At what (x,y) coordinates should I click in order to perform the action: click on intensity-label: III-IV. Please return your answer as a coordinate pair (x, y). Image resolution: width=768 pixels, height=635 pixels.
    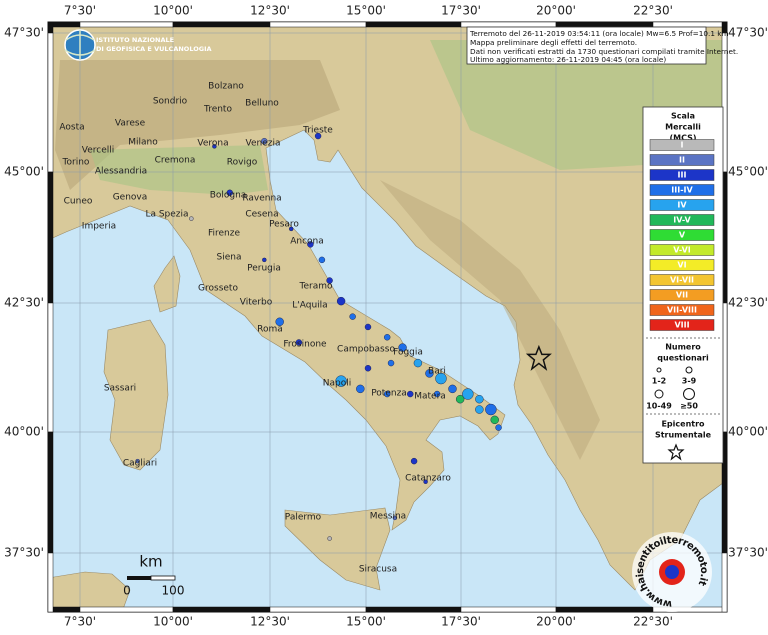
    Looking at the image, I should click on (682, 190).